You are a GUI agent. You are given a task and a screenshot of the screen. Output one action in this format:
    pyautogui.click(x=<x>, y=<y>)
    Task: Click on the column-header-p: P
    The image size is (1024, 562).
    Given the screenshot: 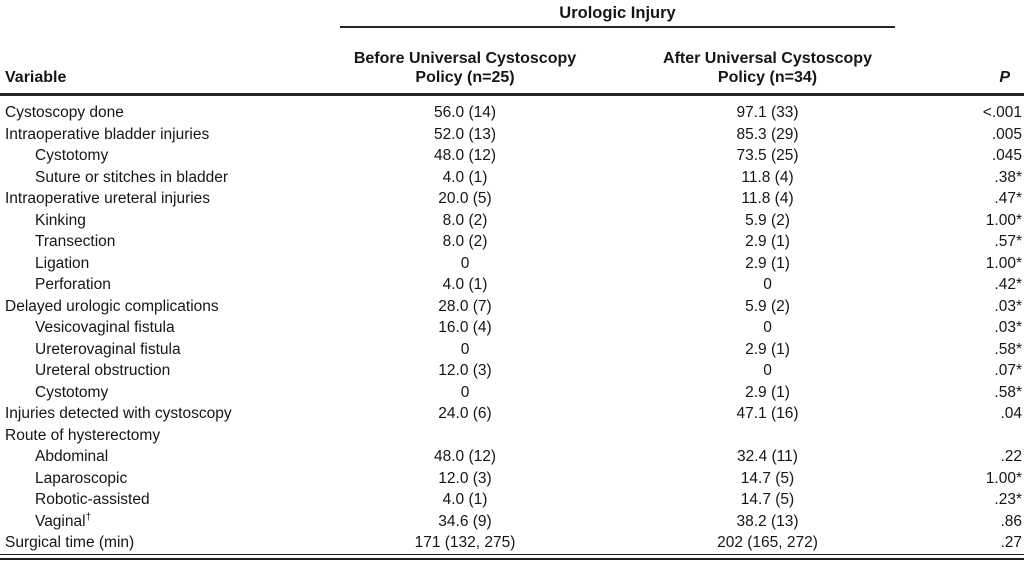 What is the action you would take?
    pyautogui.click(x=984, y=63)
    